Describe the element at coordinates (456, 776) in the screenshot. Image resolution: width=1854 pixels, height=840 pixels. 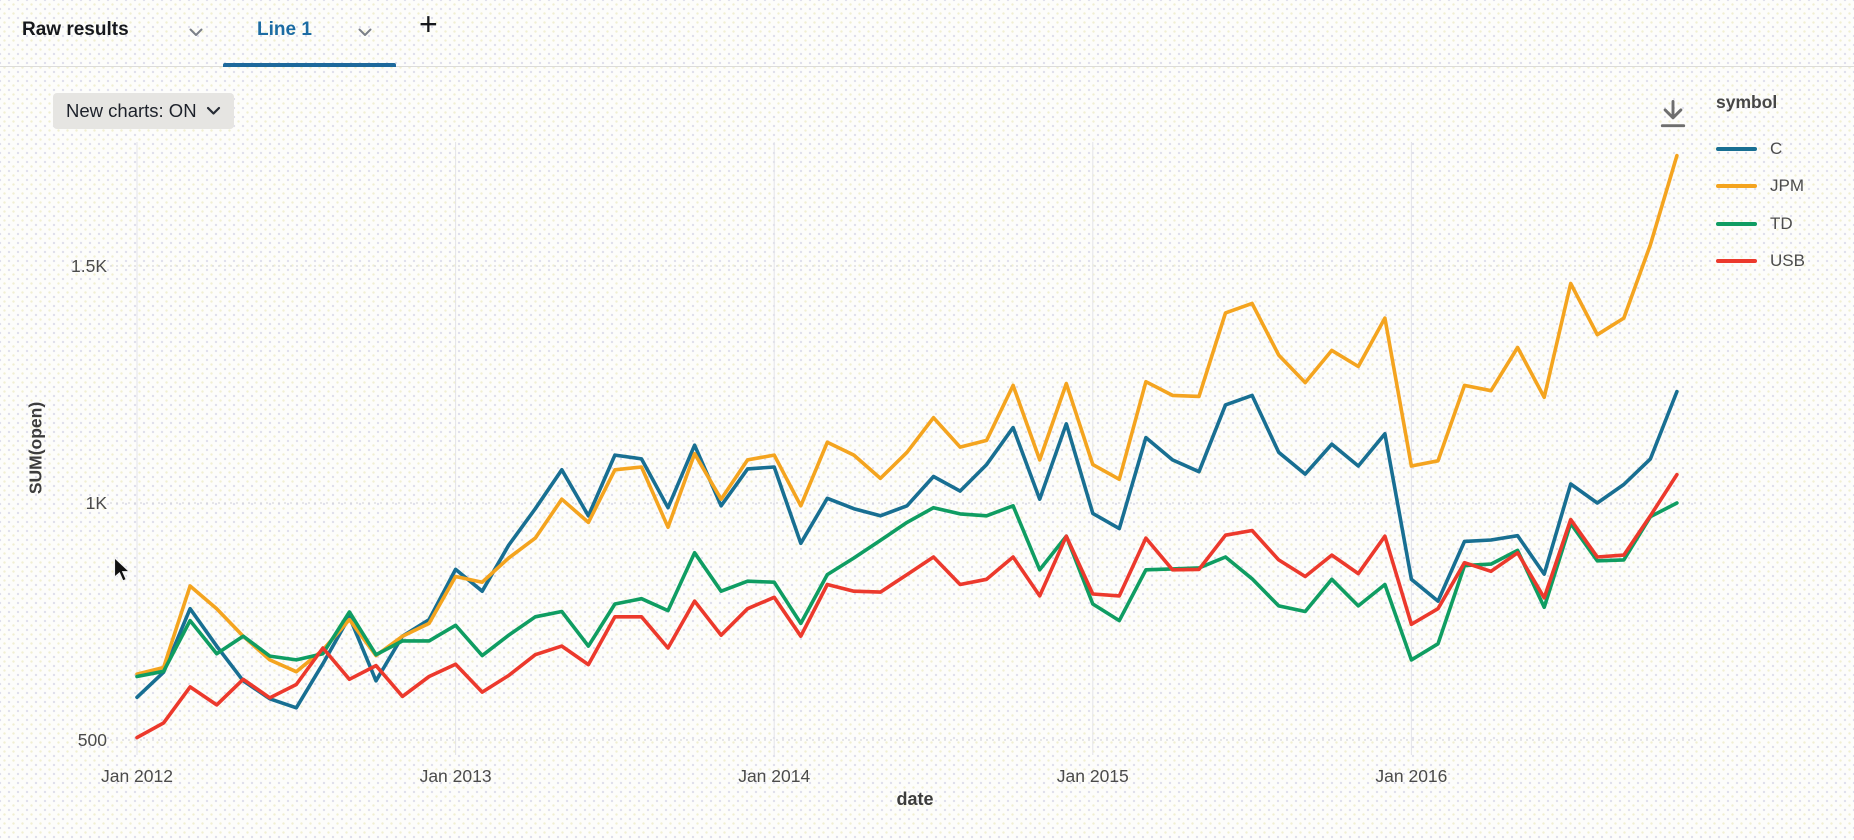
I see `x-tick-label: Jan 2013` at that location.